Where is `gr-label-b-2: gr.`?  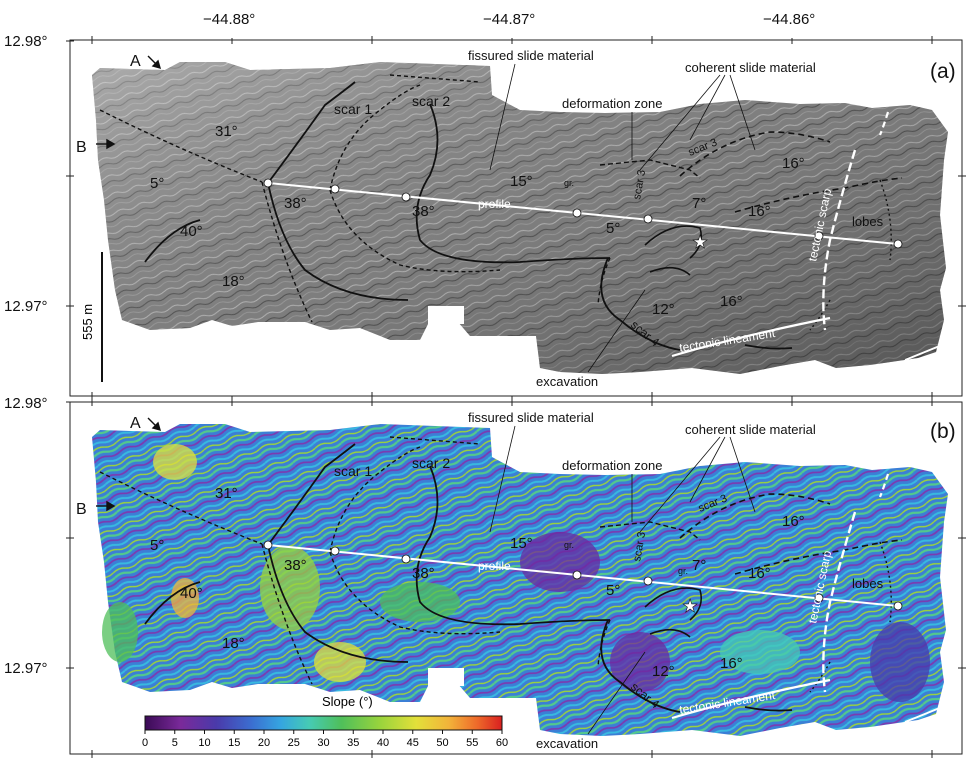 gr-label-b-2: gr. is located at coordinates (683, 571).